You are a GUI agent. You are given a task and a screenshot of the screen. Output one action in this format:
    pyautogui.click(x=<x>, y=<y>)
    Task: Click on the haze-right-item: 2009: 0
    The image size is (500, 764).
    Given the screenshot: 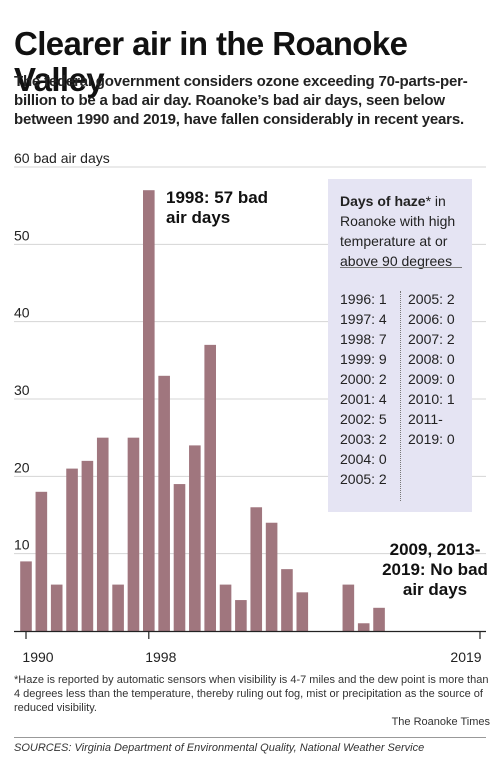 What is the action you would take?
    pyautogui.click(x=431, y=379)
    